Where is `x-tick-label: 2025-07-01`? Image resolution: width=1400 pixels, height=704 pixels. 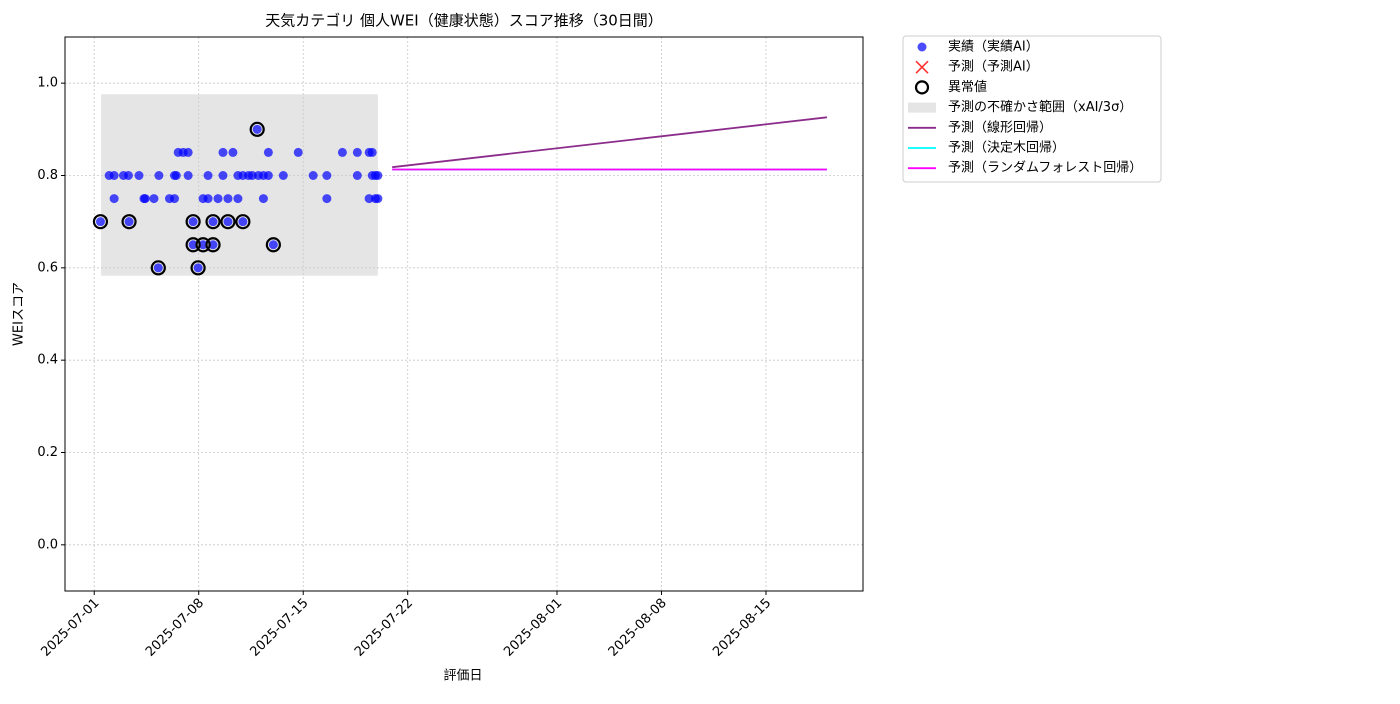
x-tick-label: 2025-07-01 is located at coordinates (70, 628).